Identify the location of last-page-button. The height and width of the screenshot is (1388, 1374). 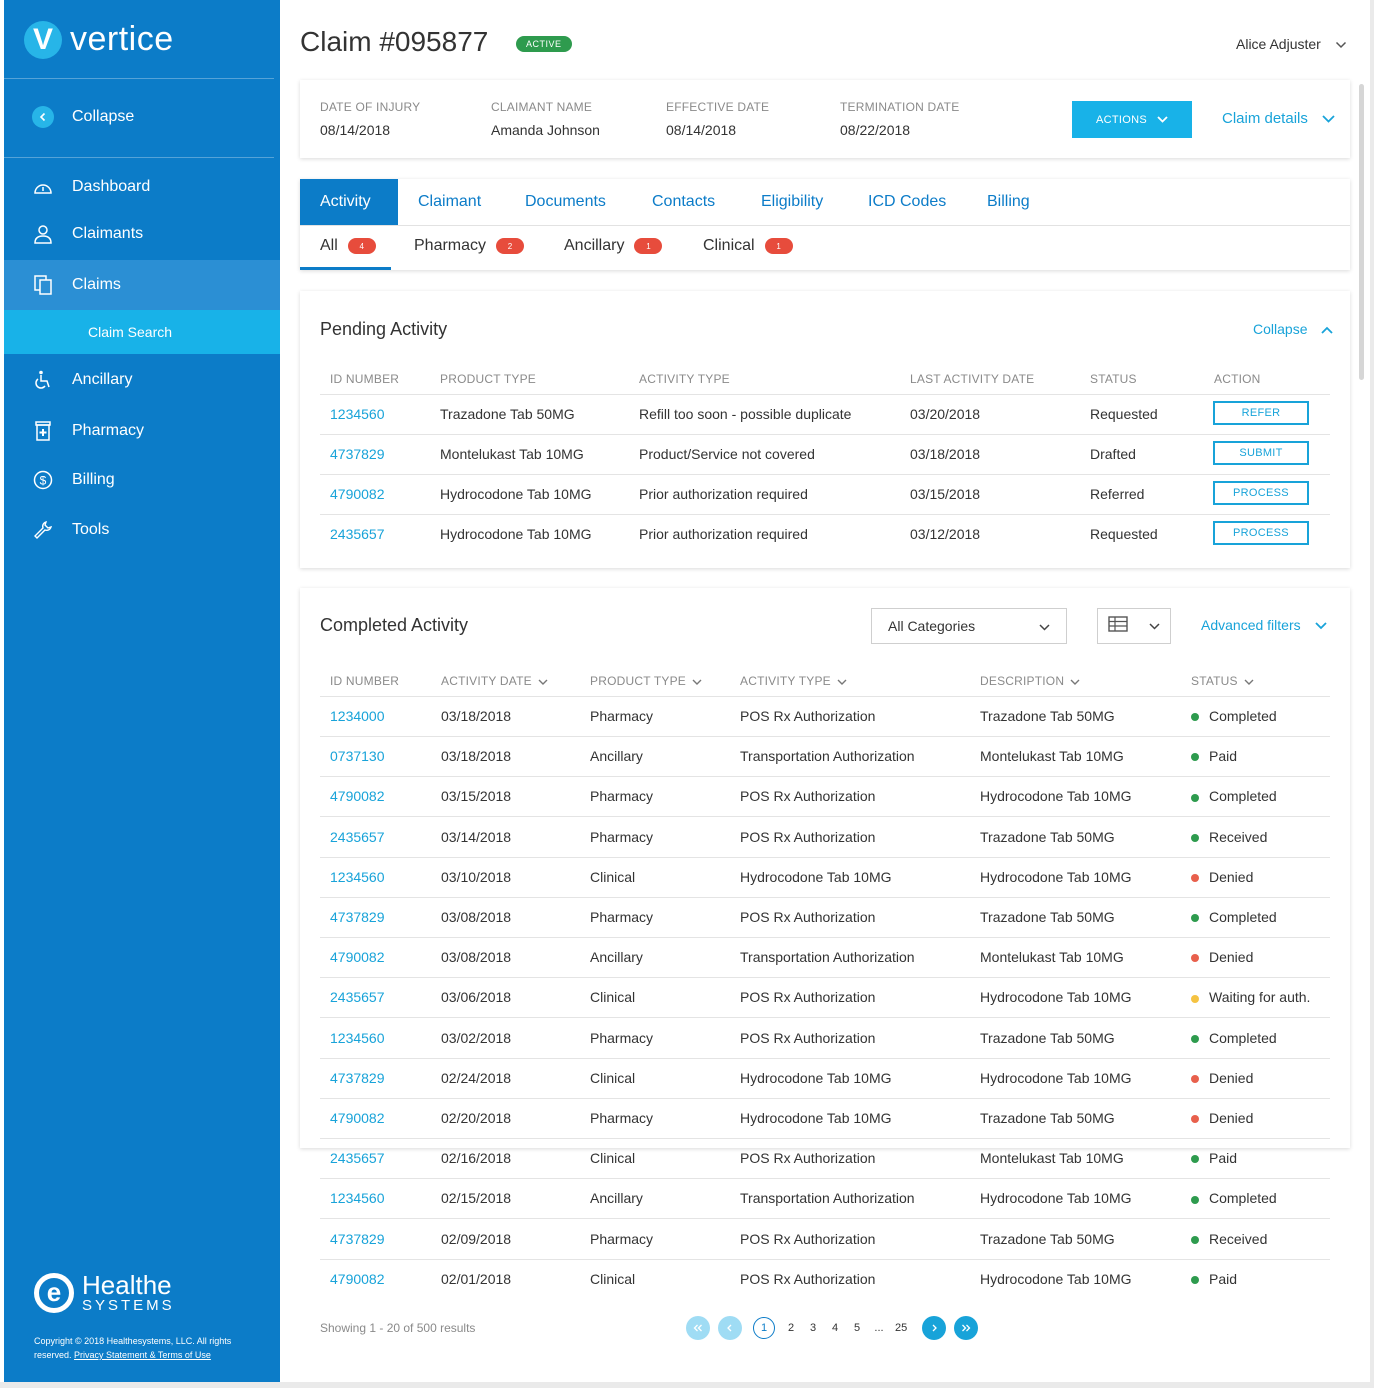
(966, 1328).